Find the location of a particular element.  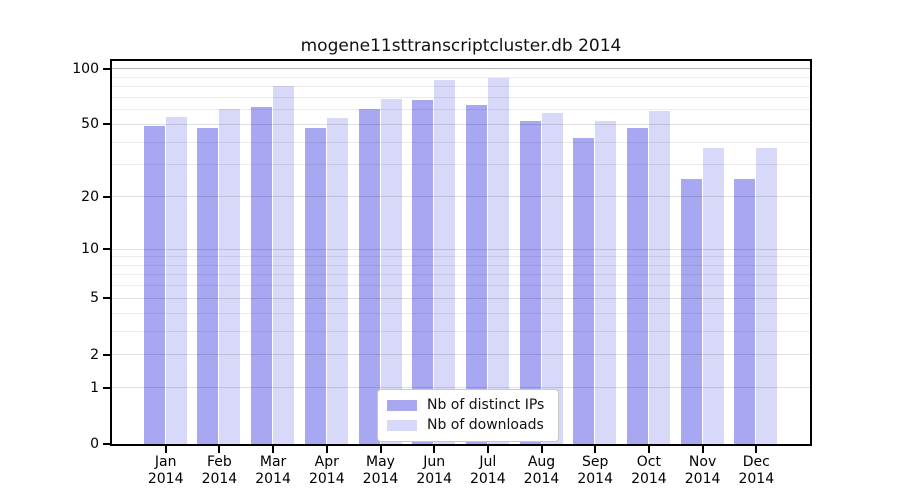

x-tick-label-jun: Jun 2014 is located at coordinates (434, 471).